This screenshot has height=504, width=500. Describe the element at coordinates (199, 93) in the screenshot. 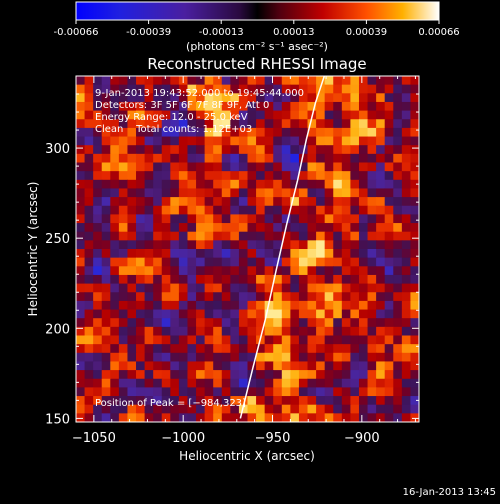

I see `annotation-time-range: 9-Jan-2013 19:43:52.000 to 19:45:44.000` at that location.